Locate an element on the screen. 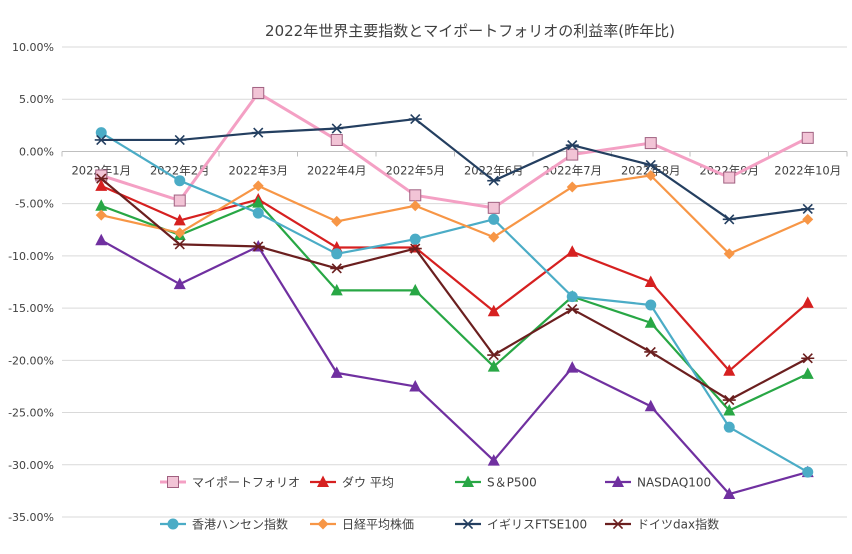 The image size is (852, 554). y-tick-label: -5.00% is located at coordinates (34, 204).